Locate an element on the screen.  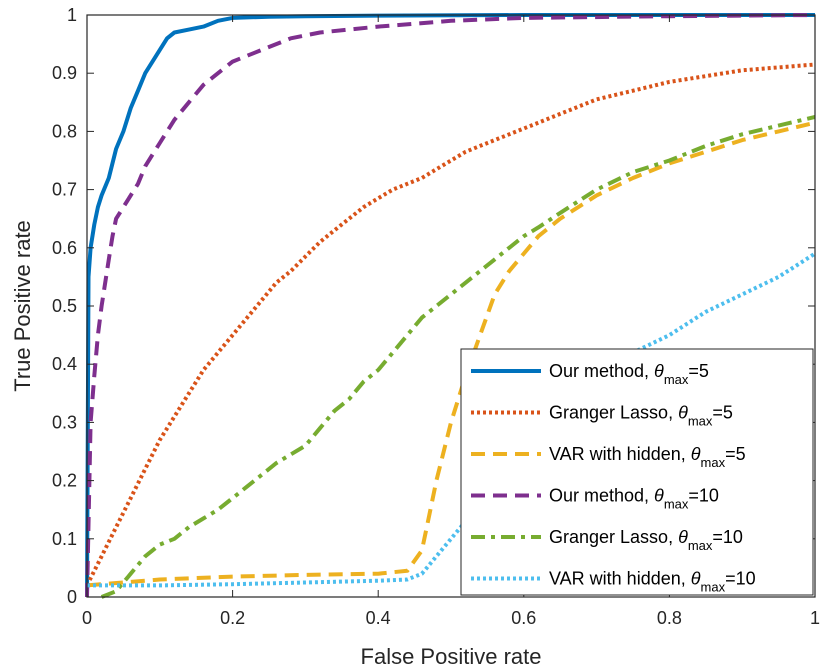
y-tick-label: 0.2 is located at coordinates (64, 481).